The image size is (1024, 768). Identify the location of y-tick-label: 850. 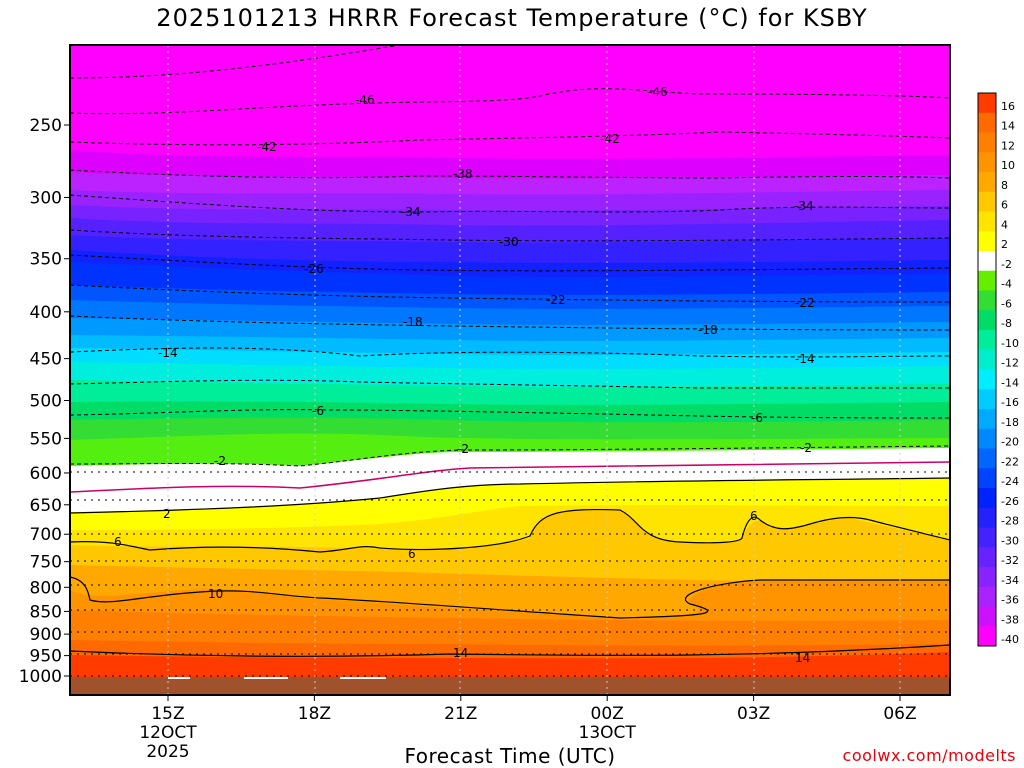
(46, 612).